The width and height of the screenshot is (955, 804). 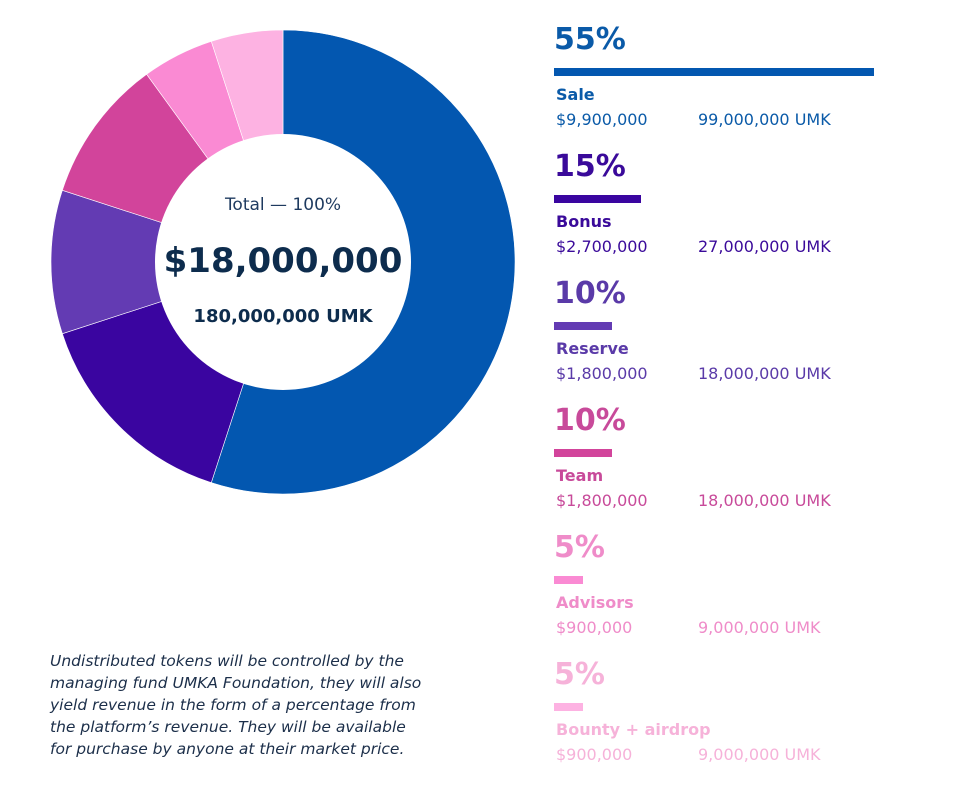 What do you see at coordinates (744, 463) in the screenshot?
I see `legend-entry-team: 10% Team $1,800,000 18,000,000 UMK` at bounding box center [744, 463].